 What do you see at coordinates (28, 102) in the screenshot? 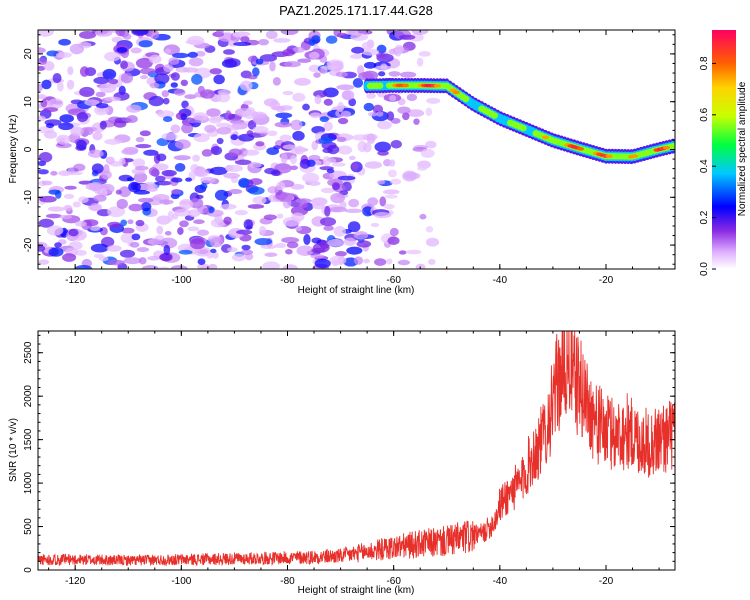
I see `y-tick-label: 10` at bounding box center [28, 102].